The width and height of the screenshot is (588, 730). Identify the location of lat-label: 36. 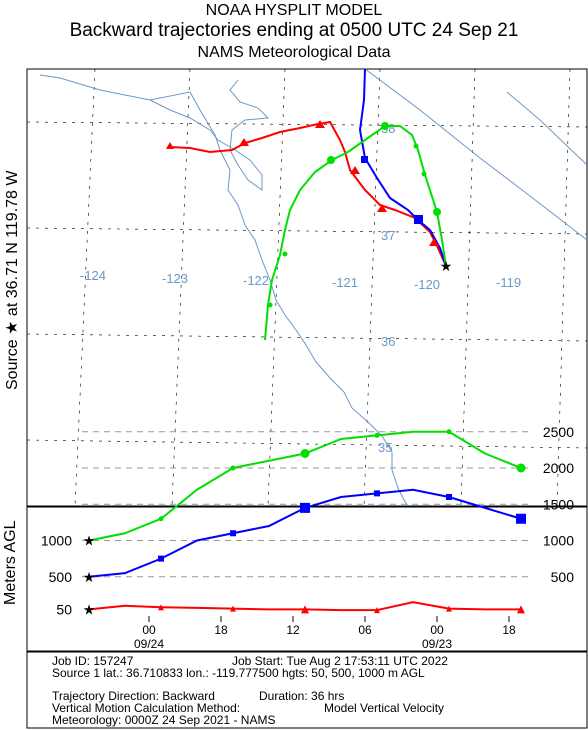
(388, 341).